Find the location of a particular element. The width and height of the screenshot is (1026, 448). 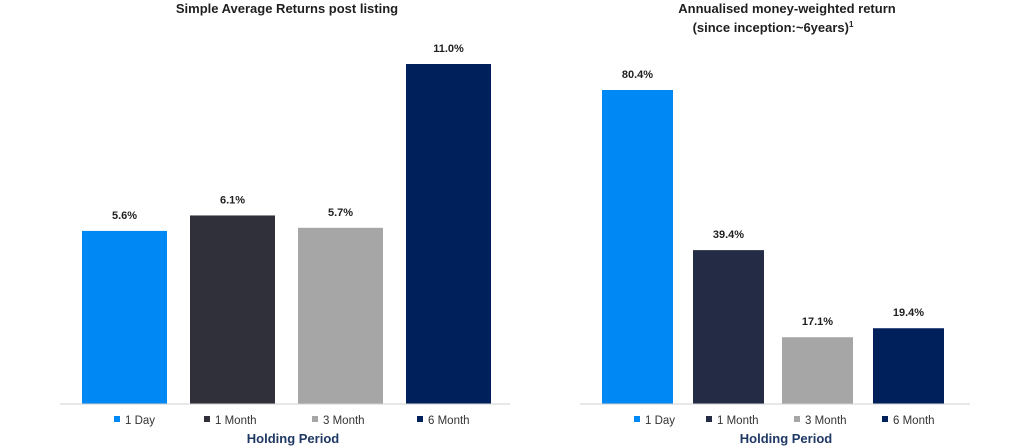

left-legend: 1 Day 1 Month 3 Month 6 Month is located at coordinates (292, 421).